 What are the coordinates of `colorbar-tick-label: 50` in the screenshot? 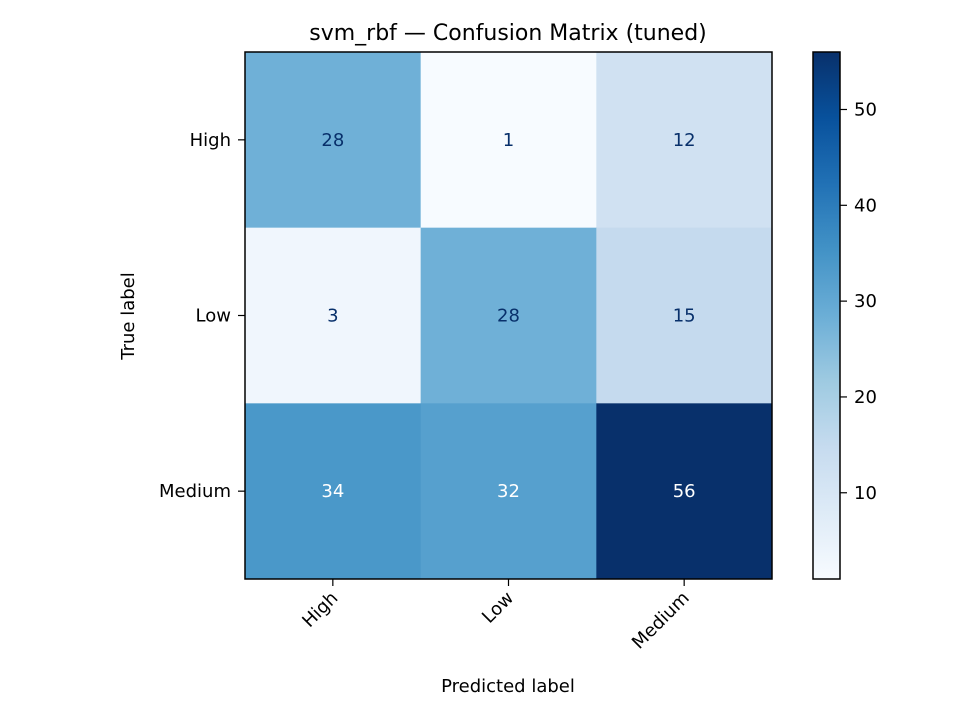 It's located at (865, 109).